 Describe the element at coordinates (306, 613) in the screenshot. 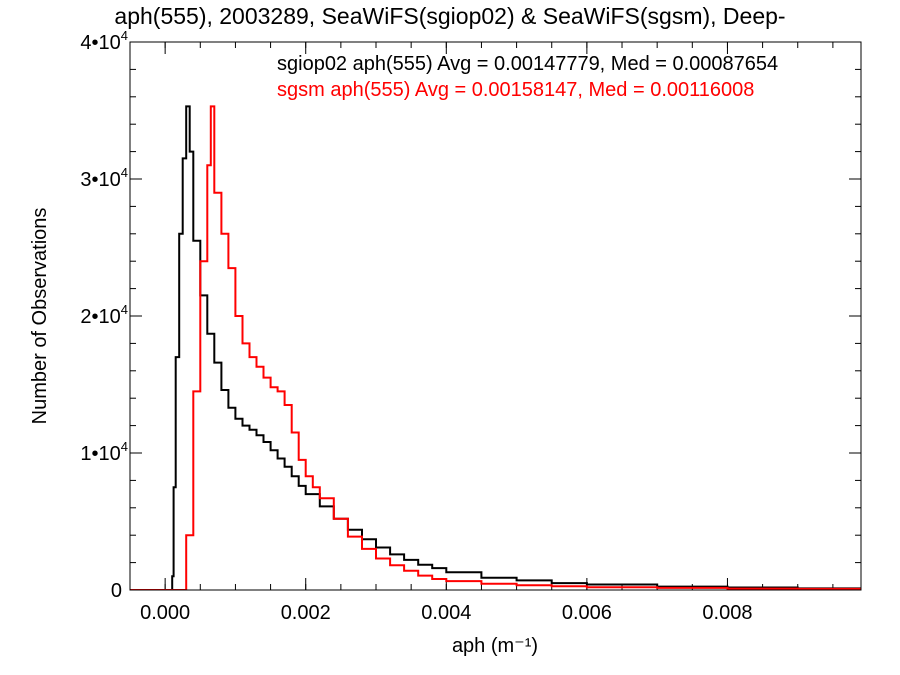

I see `x-tick-label: 0.002` at that location.